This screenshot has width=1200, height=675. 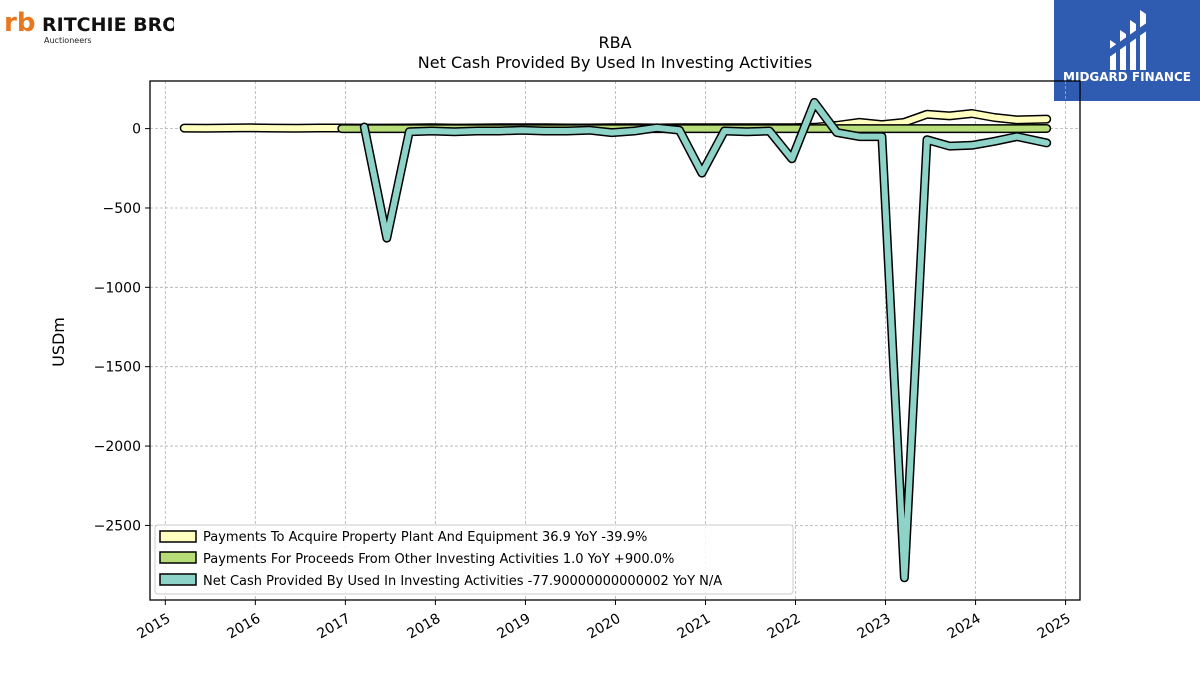 I want to click on ritchie-bros-logo: rb RITCHIE BROS. Auctioneers, so click(x=89, y=26).